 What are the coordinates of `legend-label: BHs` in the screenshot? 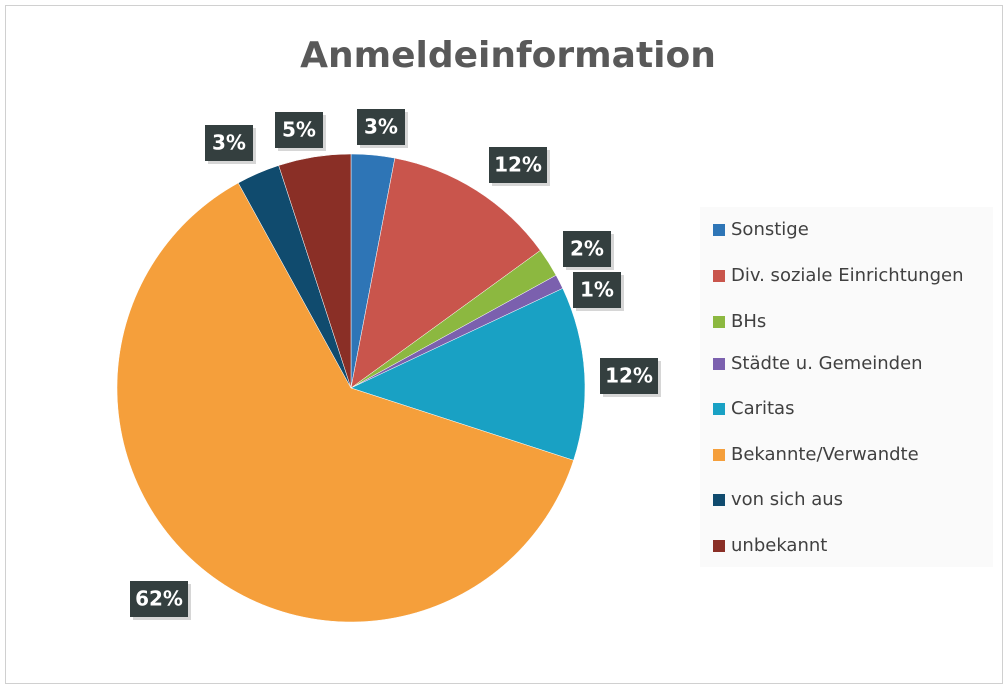 It's located at (748, 321).